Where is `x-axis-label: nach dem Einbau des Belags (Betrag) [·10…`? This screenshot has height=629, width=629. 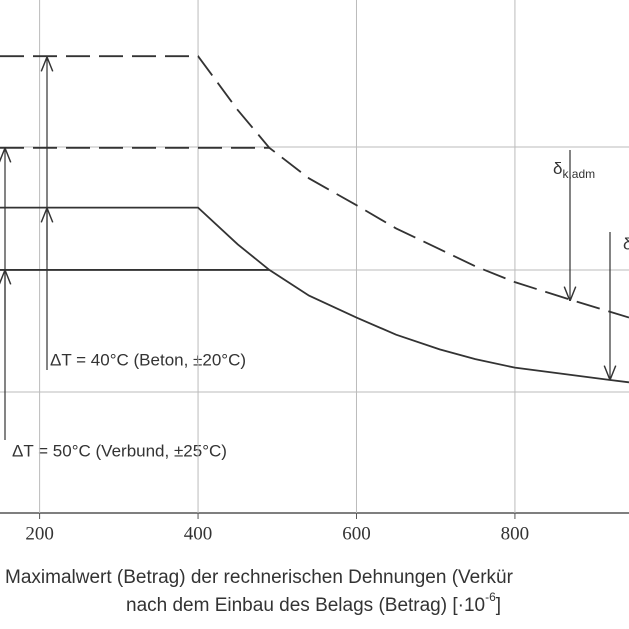 x-axis-label: nach dem Einbau des Belags (Betrag) [·10… is located at coordinates (313, 603).